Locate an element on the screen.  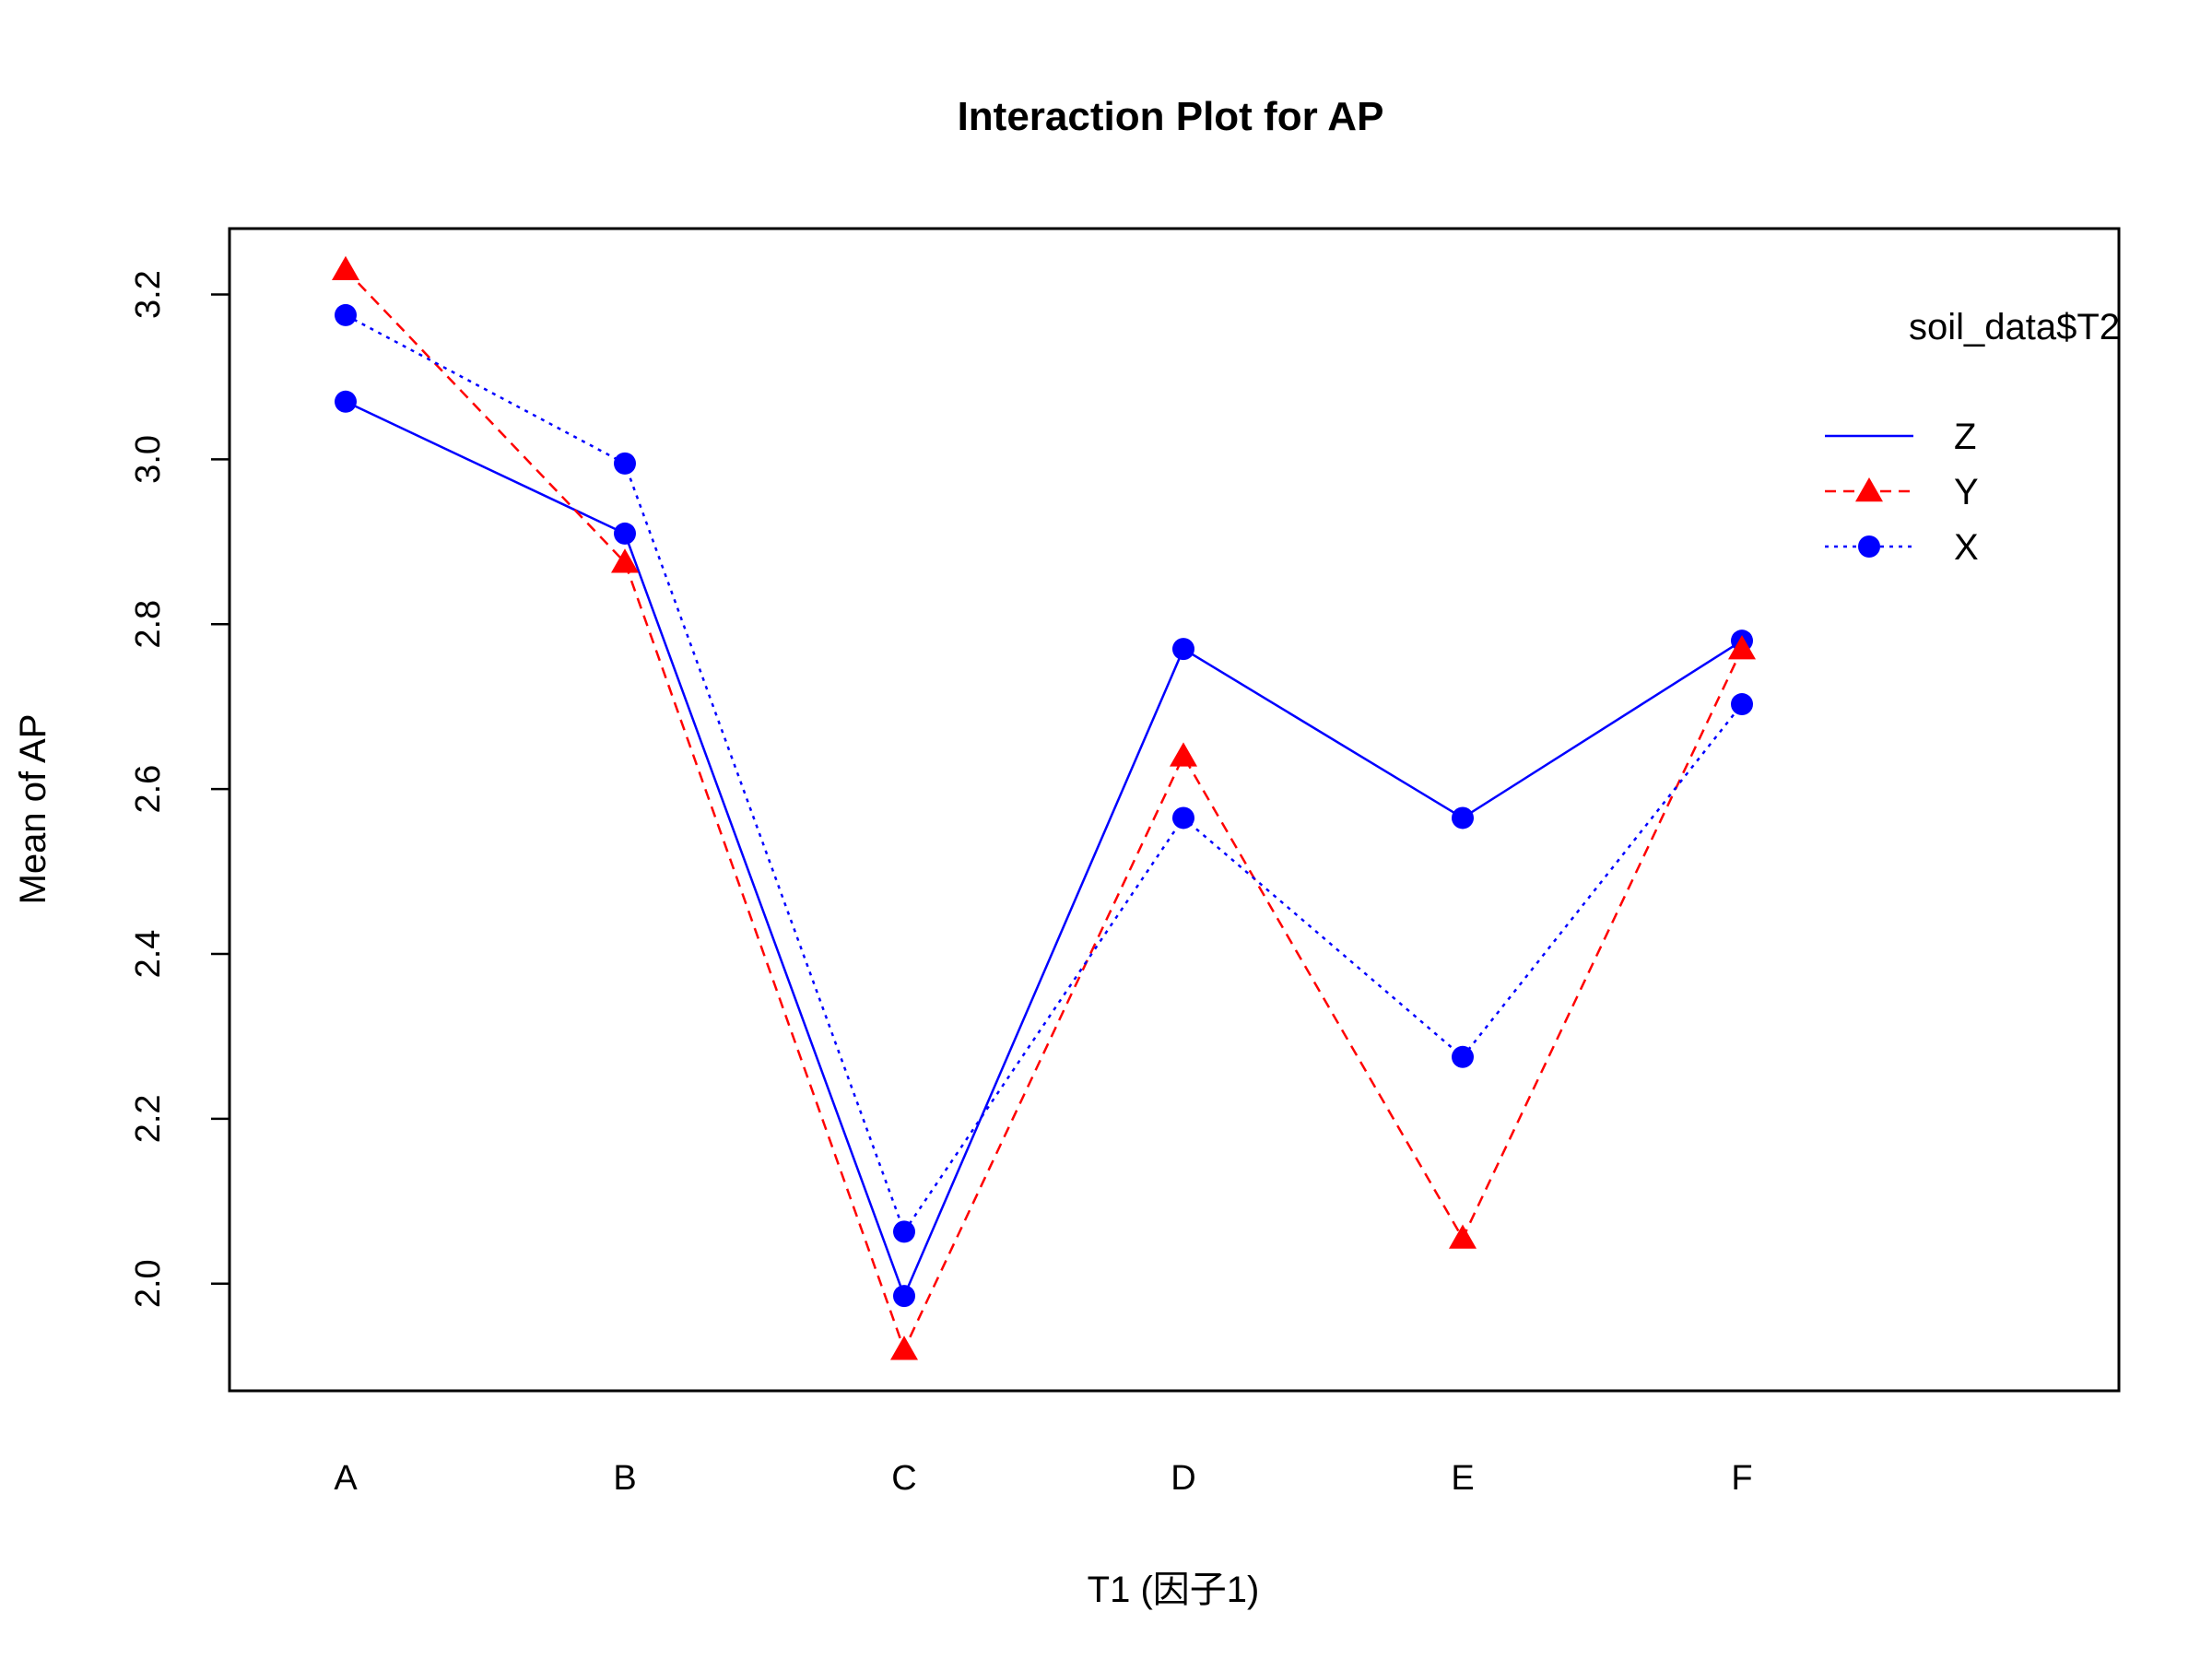
x-tick-label: F is located at coordinates (1741, 1478).